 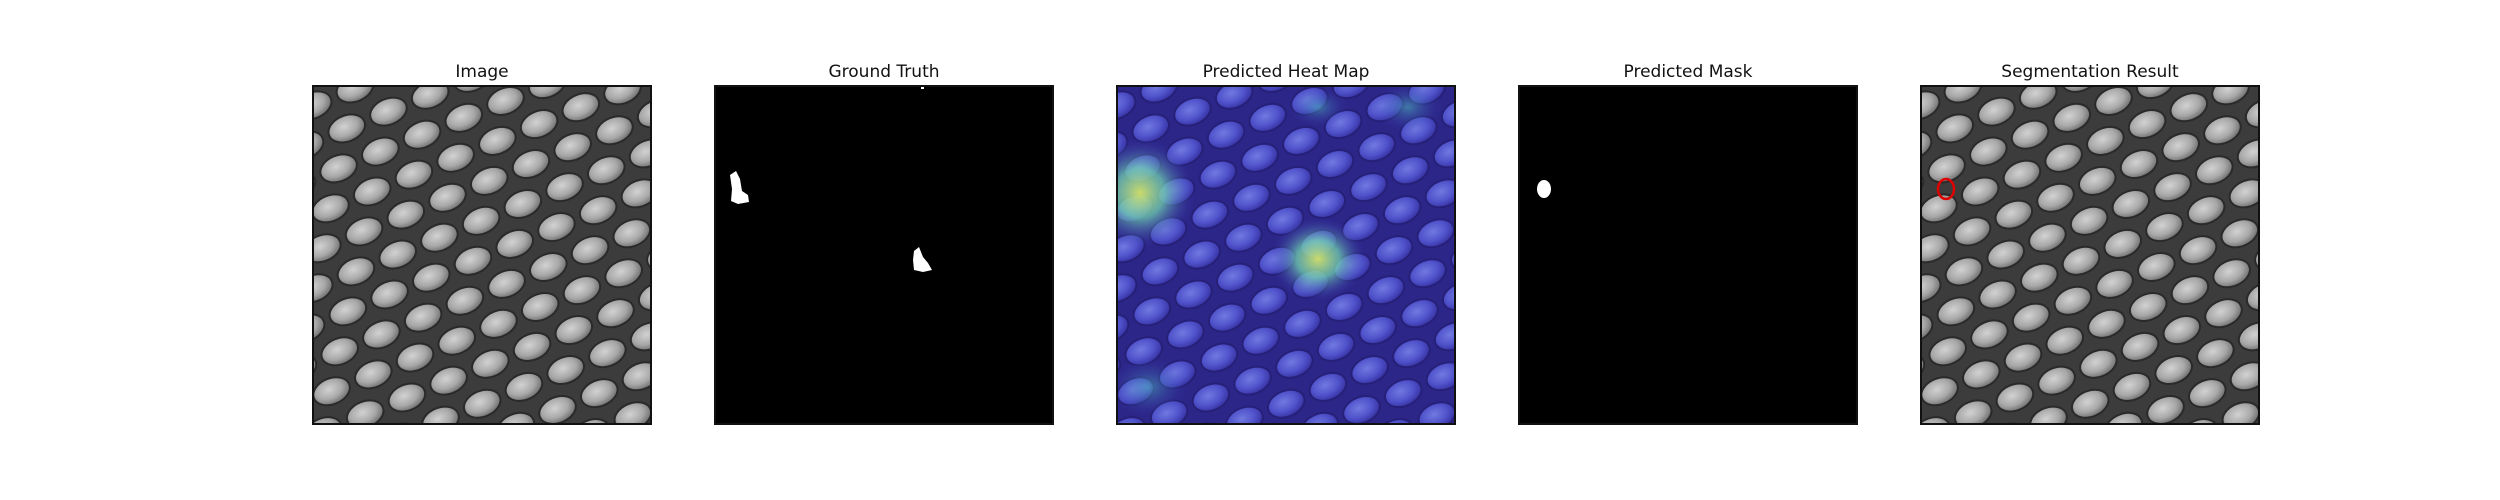 I want to click on panel-title: Image, so click(x=482, y=72).